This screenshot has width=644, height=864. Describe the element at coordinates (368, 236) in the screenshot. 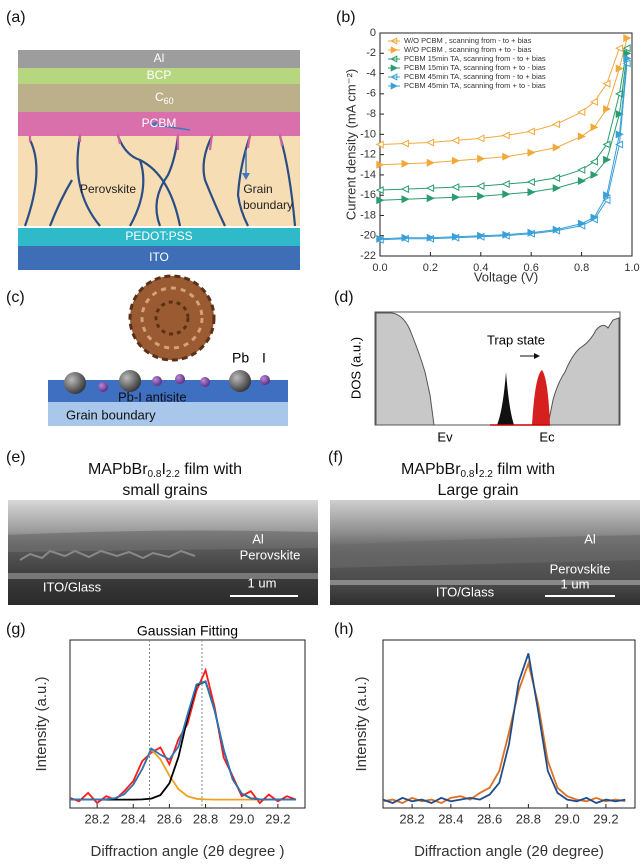

I see `y-tick-label: -20` at that location.